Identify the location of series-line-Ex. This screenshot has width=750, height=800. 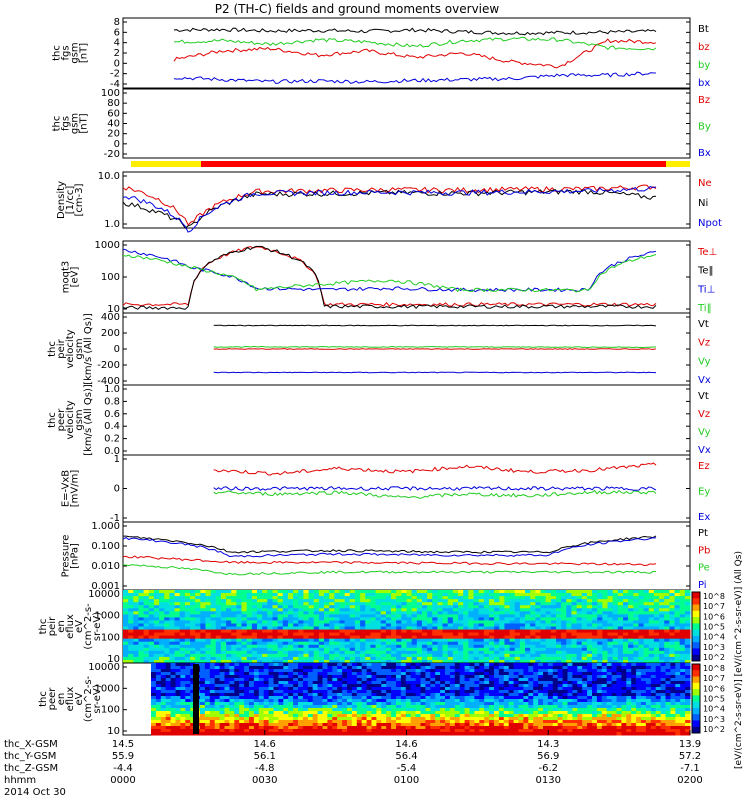
(435, 488).